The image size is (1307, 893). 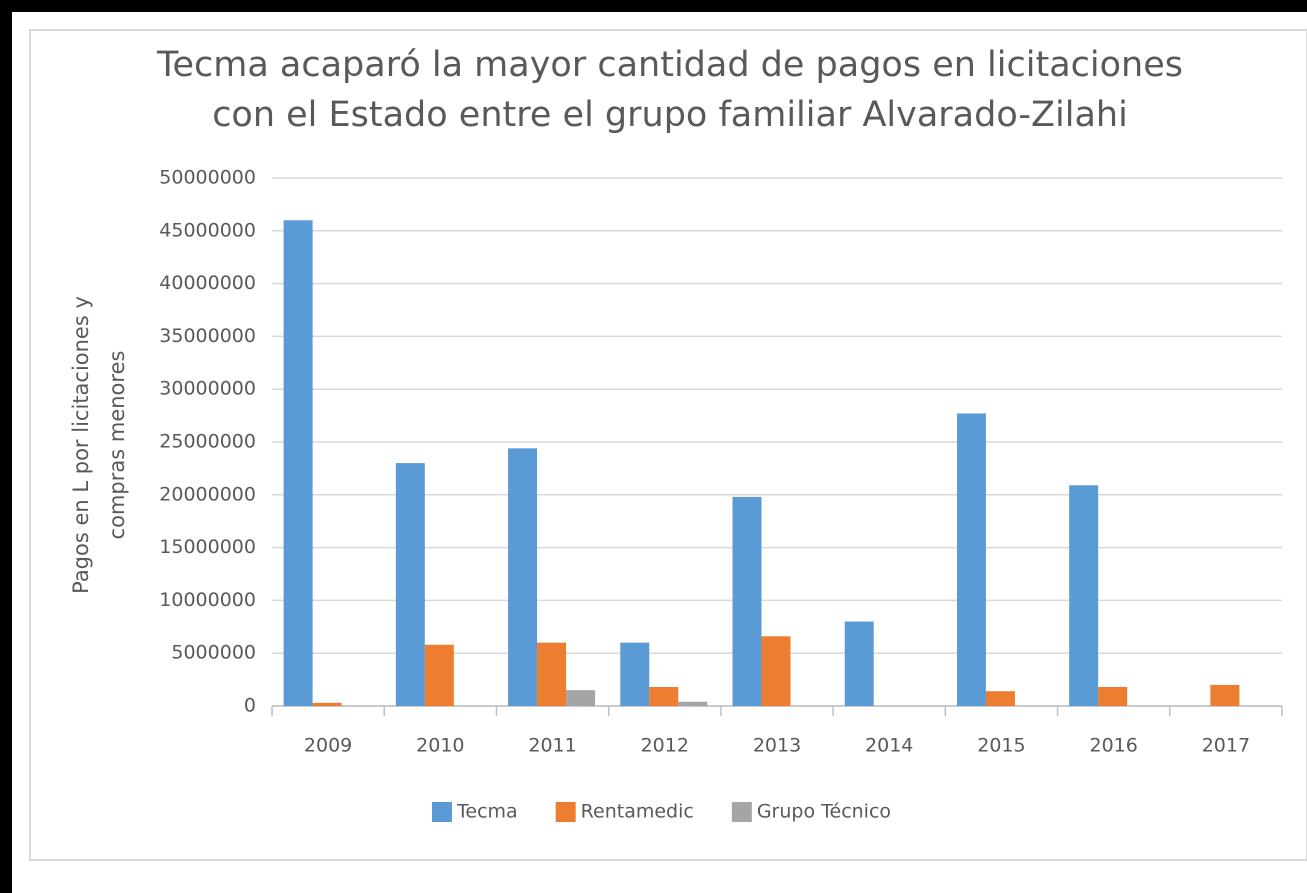 I want to click on x-tick-label: 2017, so click(x=1226, y=746).